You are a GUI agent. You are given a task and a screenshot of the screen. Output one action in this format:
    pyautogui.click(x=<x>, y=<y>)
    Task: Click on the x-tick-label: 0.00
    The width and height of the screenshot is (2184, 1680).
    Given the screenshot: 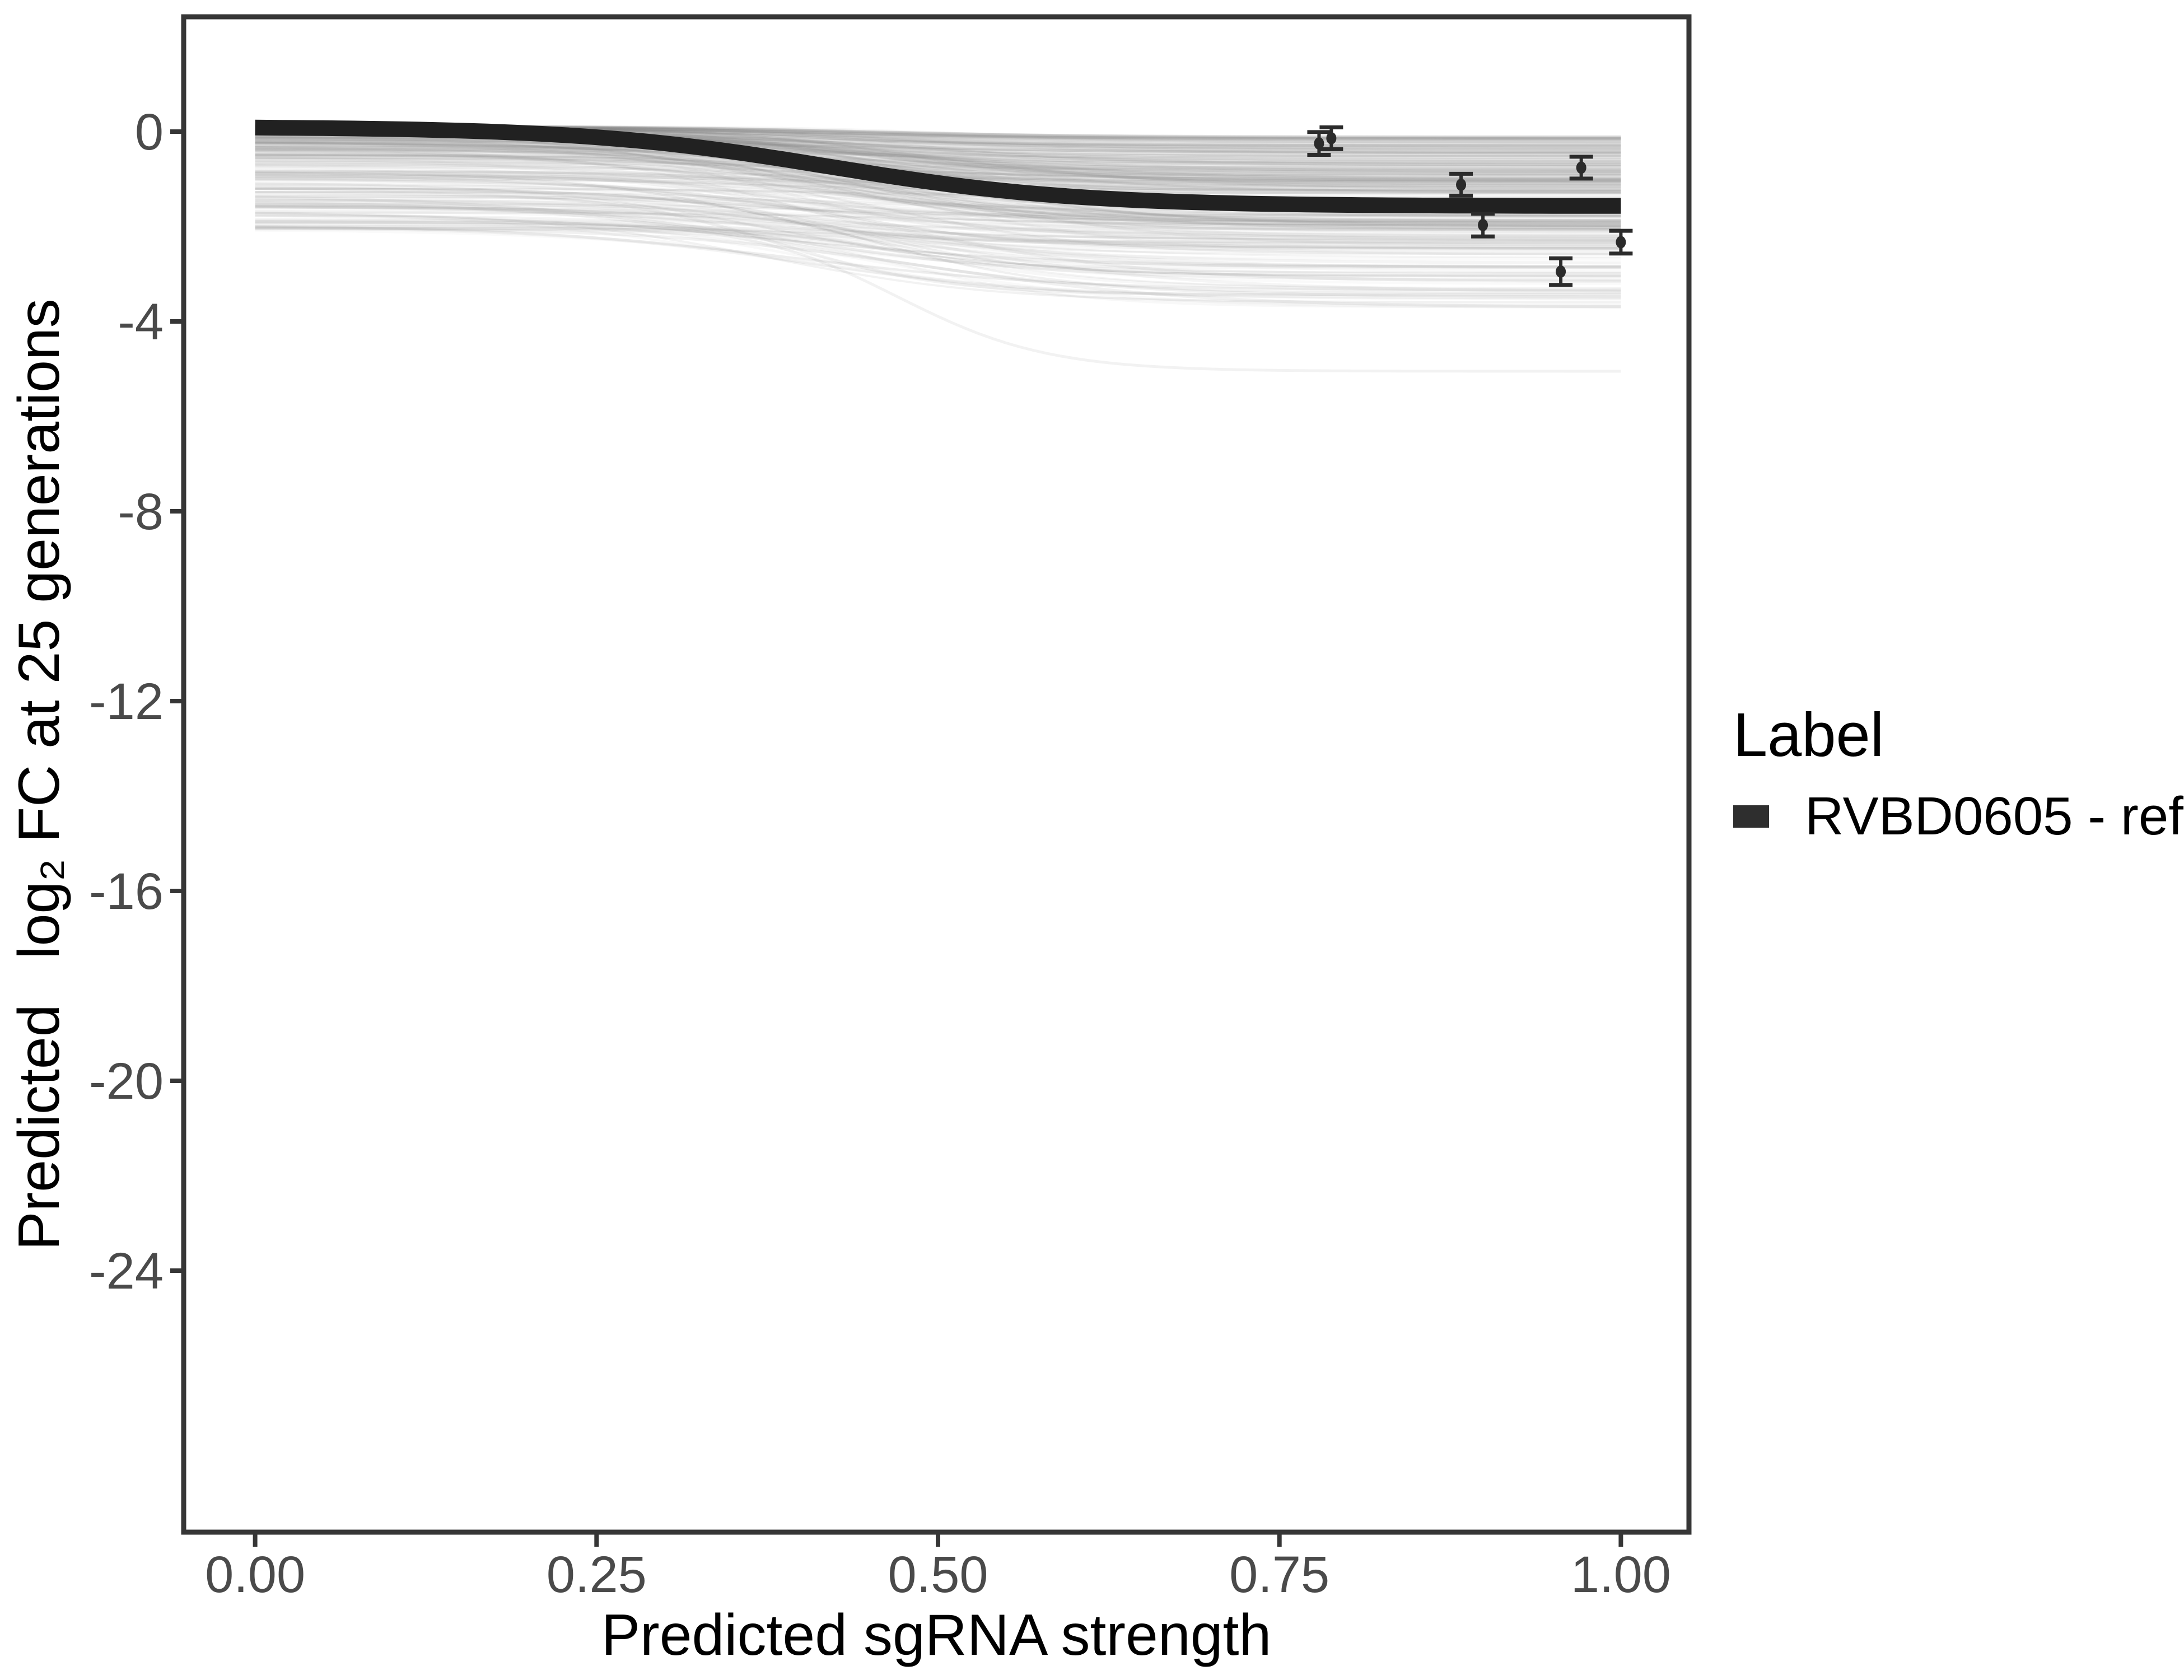 What is the action you would take?
    pyautogui.click(x=255, y=1575)
    